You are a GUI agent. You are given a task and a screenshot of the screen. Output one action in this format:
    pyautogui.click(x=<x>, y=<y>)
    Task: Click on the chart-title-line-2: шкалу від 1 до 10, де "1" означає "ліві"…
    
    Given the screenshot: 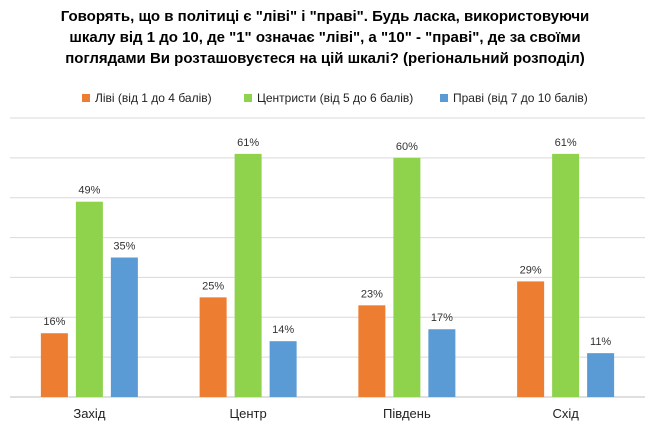 What is the action you would take?
    pyautogui.click(x=325, y=37)
    